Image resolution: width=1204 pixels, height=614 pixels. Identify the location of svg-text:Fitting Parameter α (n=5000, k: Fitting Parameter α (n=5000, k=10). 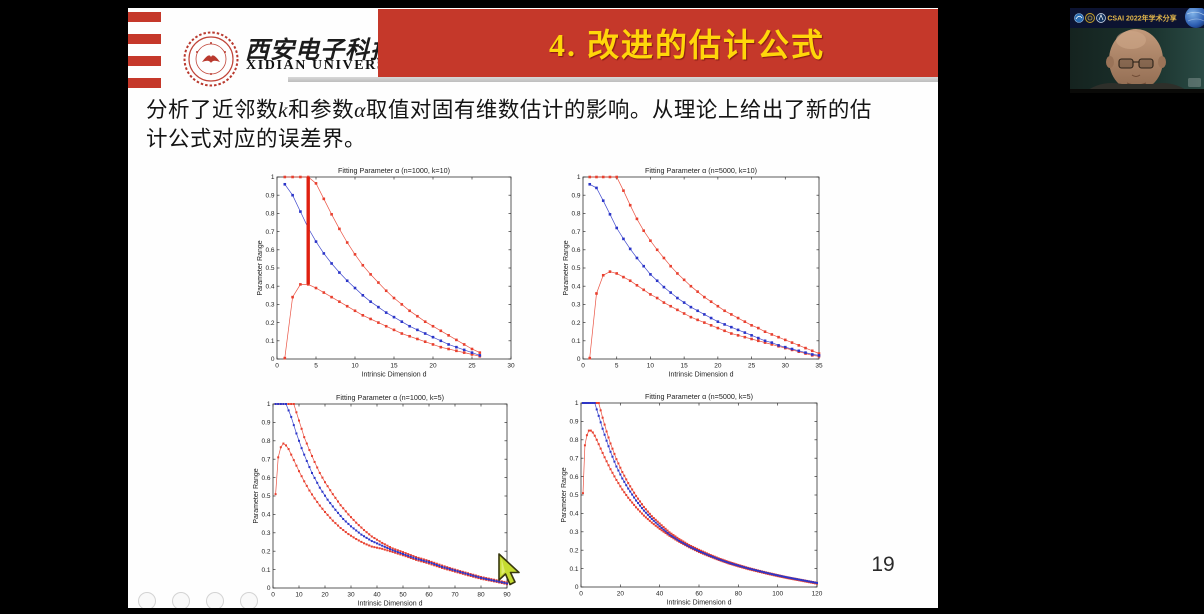
(701, 170).